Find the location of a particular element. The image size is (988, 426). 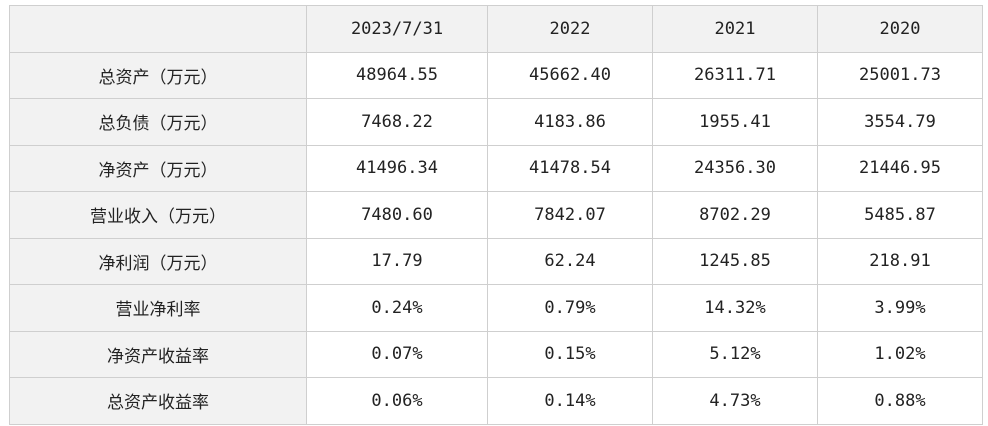

column-header: 2023/7/31 is located at coordinates (397, 29).